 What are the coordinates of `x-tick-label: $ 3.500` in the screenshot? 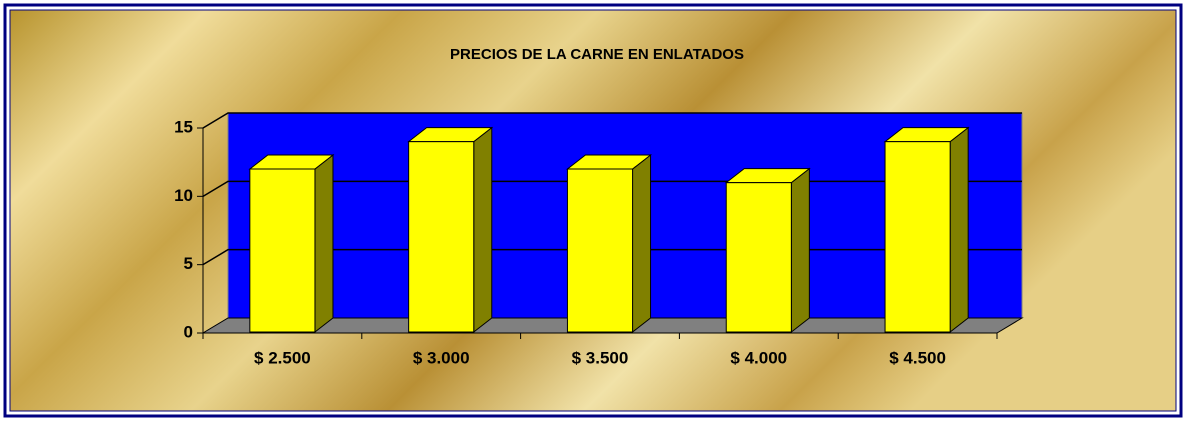 It's located at (600, 357).